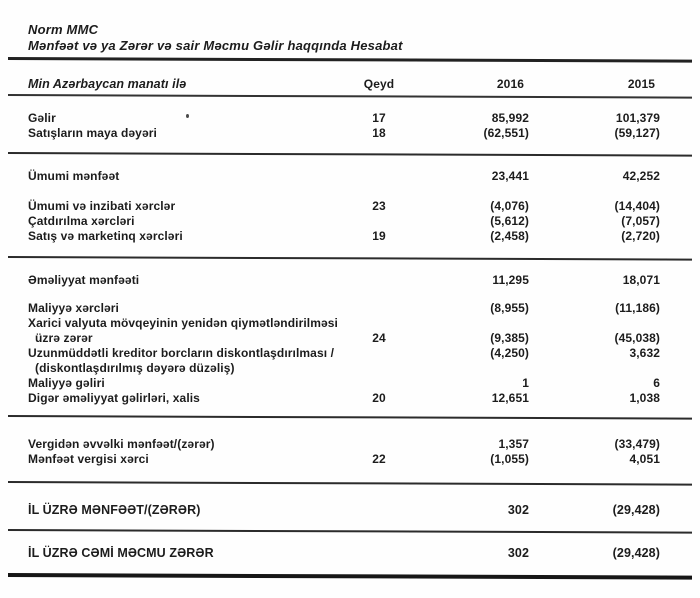 This screenshot has height=598, width=700. I want to click on table-row-operating-profit: Əməliyyat mənfəəti 11,295 18,071, so click(344, 280).